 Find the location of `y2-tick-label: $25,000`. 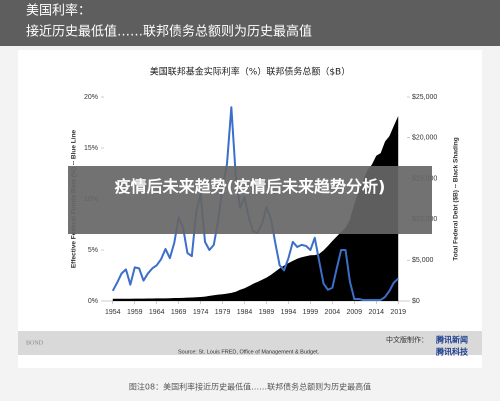

y2-tick-label: $25,000 is located at coordinates (424, 97).